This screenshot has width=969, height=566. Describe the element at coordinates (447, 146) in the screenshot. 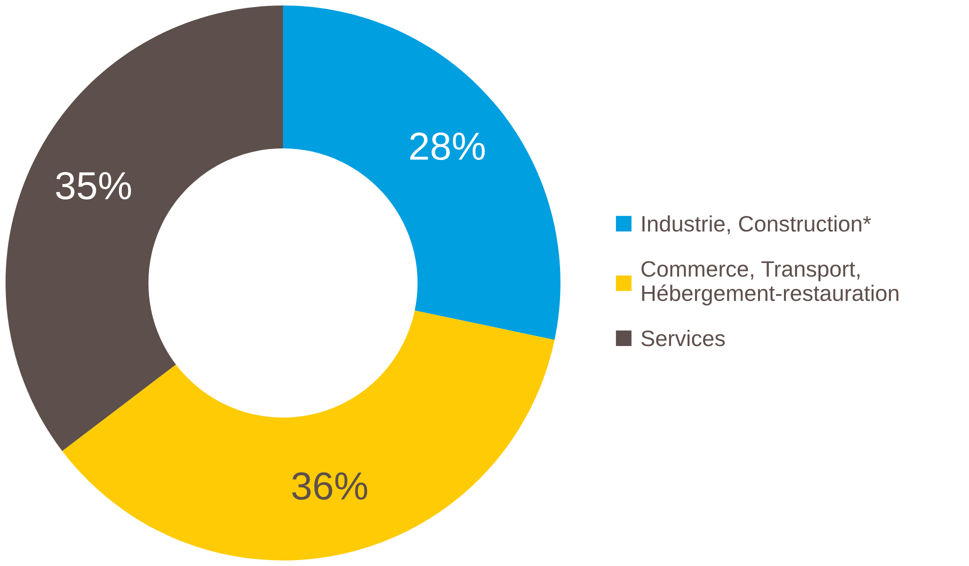

I see `data-label: 28%` at that location.